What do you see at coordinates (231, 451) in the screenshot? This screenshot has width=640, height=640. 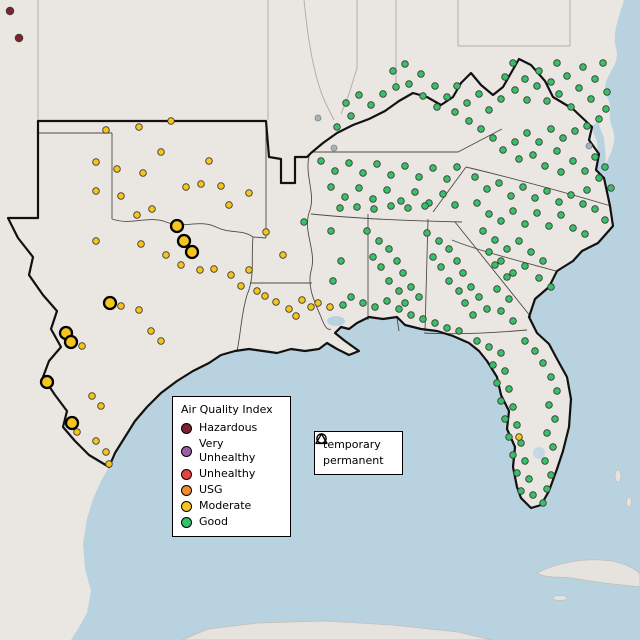 I see `aqi-legend-item-very-unhealthy: Very Unhealthy` at bounding box center [231, 451].